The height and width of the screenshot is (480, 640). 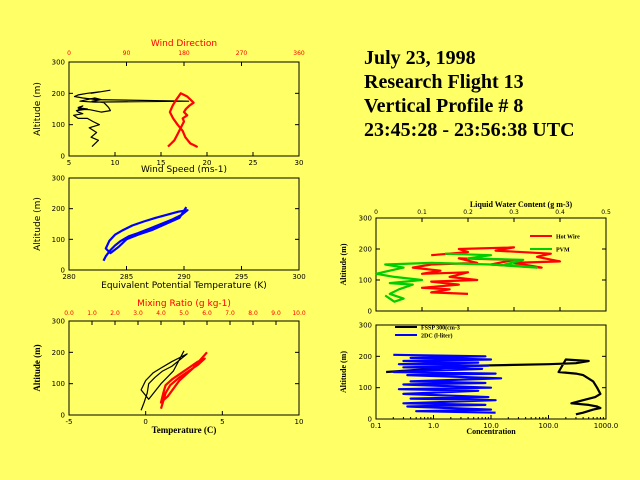 I want to click on temp_mix-toptick-label: 2.0, so click(x=115, y=313).